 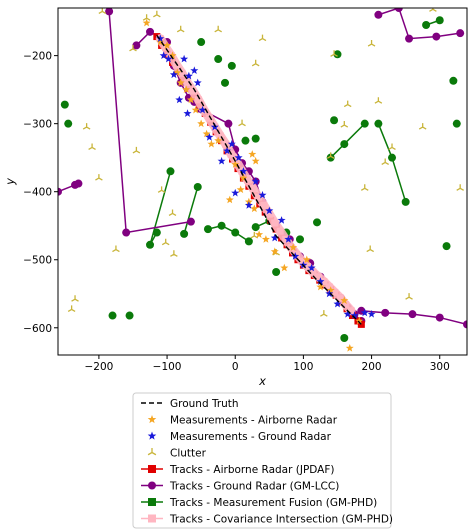 I want to click on y-tick-label: −200, so click(x=37, y=57).